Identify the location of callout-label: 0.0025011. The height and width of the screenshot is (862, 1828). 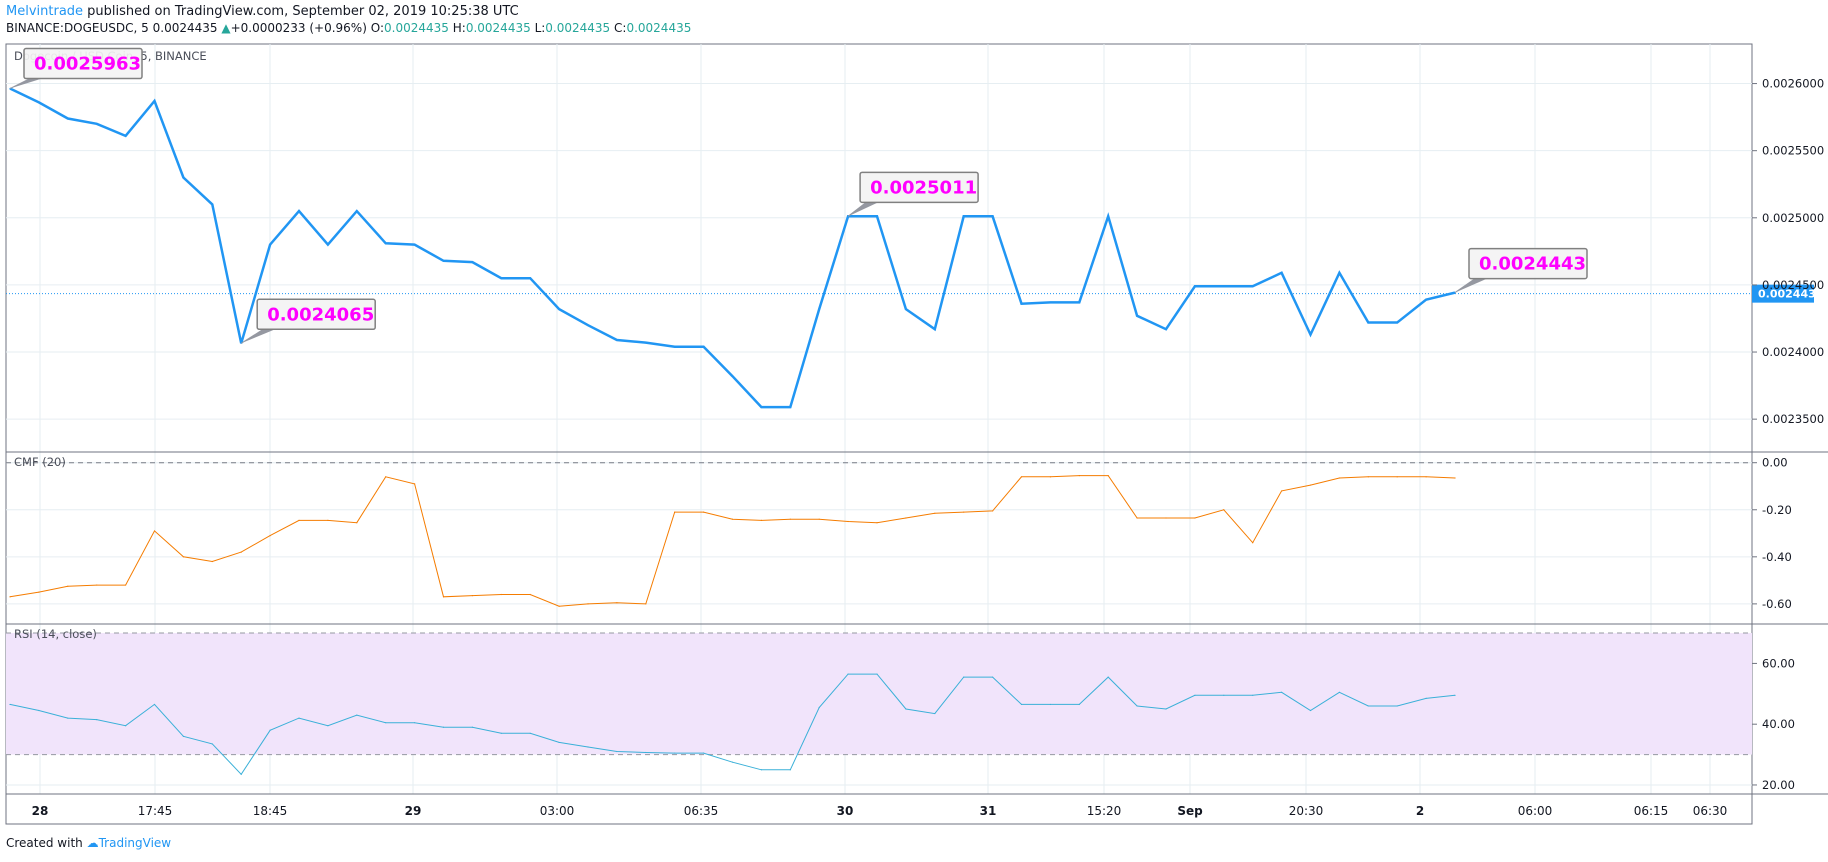
(923, 187).